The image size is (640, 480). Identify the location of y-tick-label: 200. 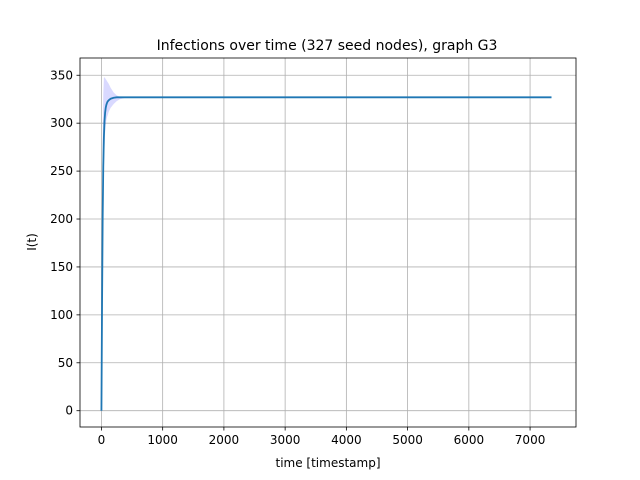
(61, 219).